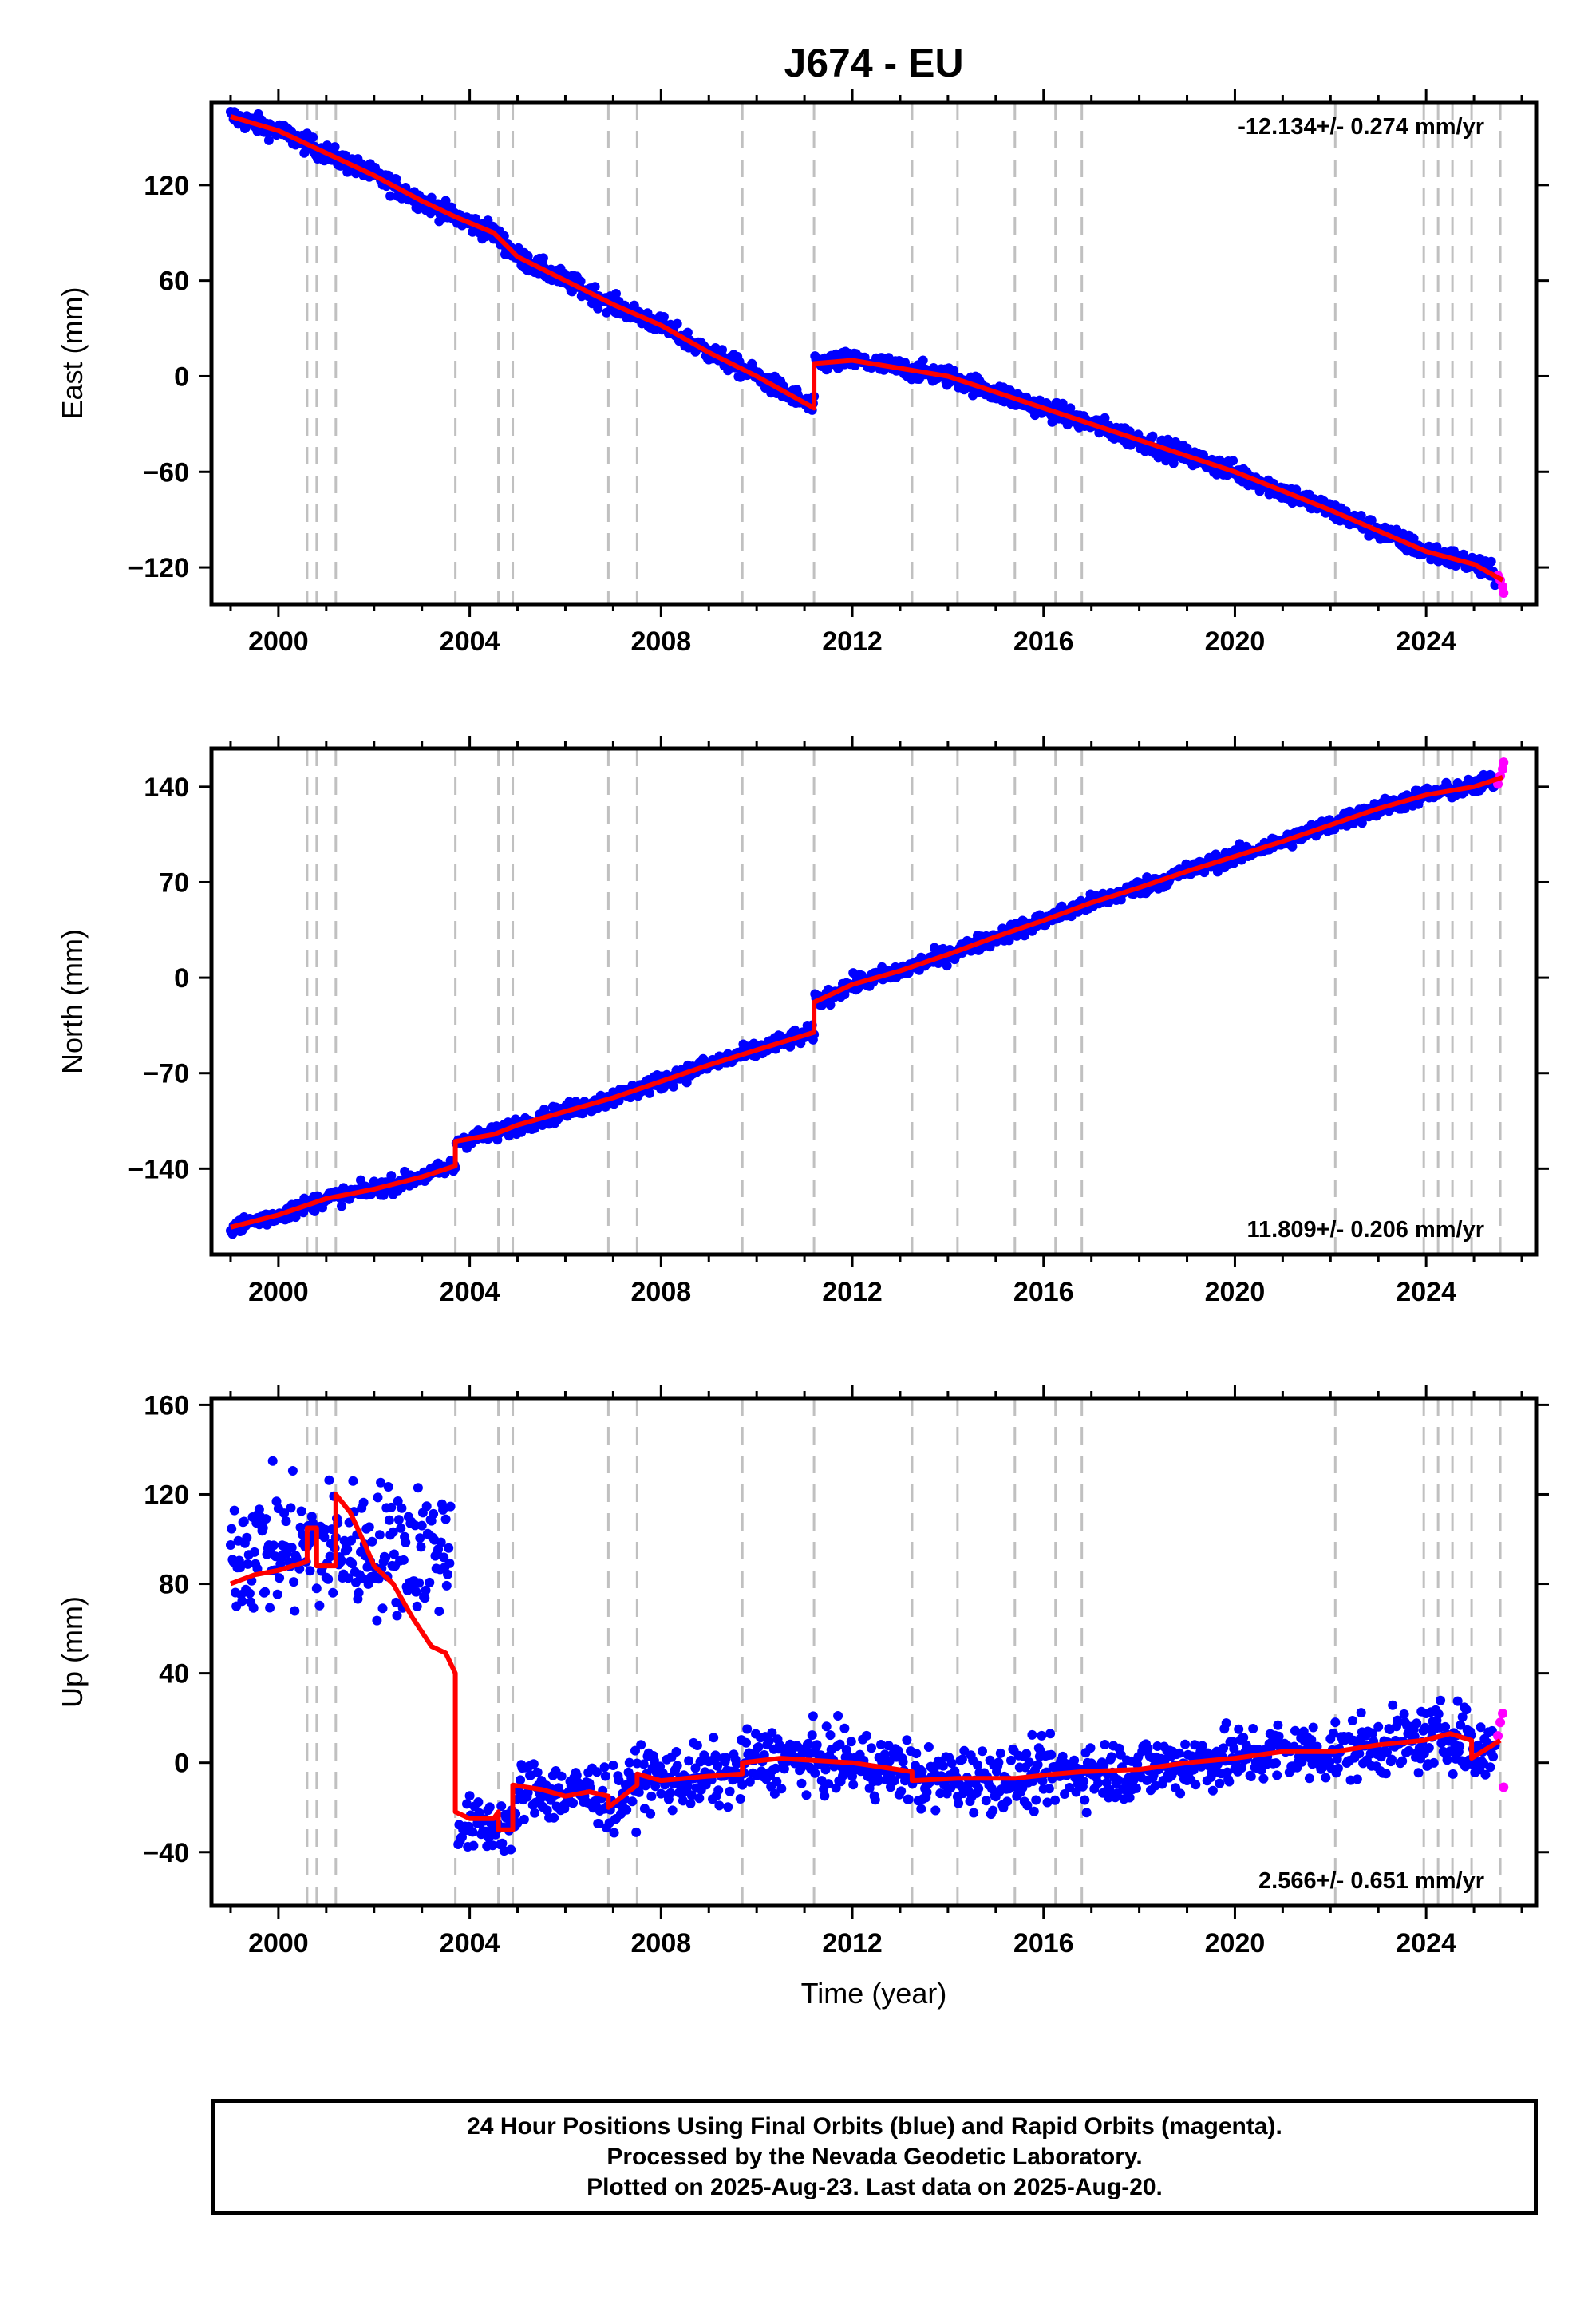 The image size is (1596, 2316). Describe the element at coordinates (1504, 762) in the screenshot. I see `rapid-data-point` at that location.